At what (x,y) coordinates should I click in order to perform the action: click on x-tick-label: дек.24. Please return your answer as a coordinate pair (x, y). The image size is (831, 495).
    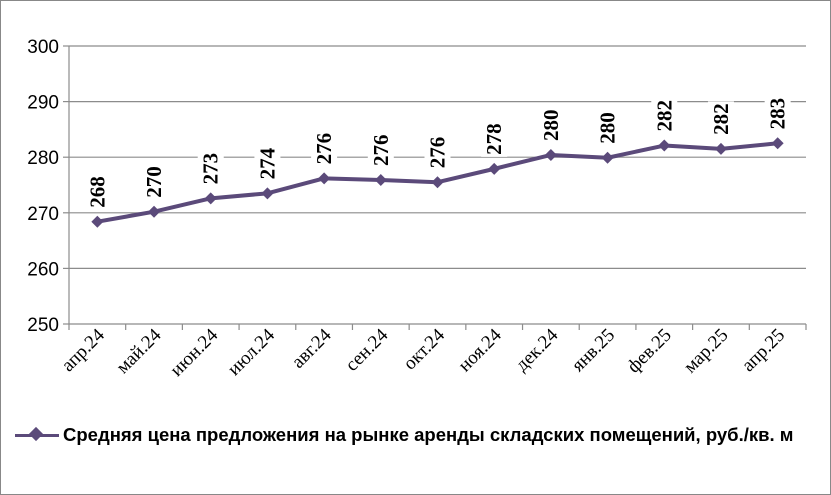
    Looking at the image, I should click on (536, 349).